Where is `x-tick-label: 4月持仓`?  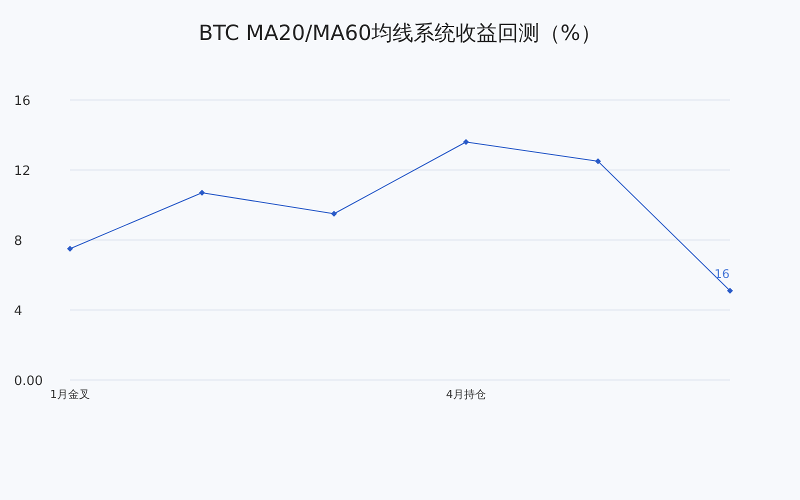 x-tick-label: 4月持仓 is located at coordinates (466, 394).